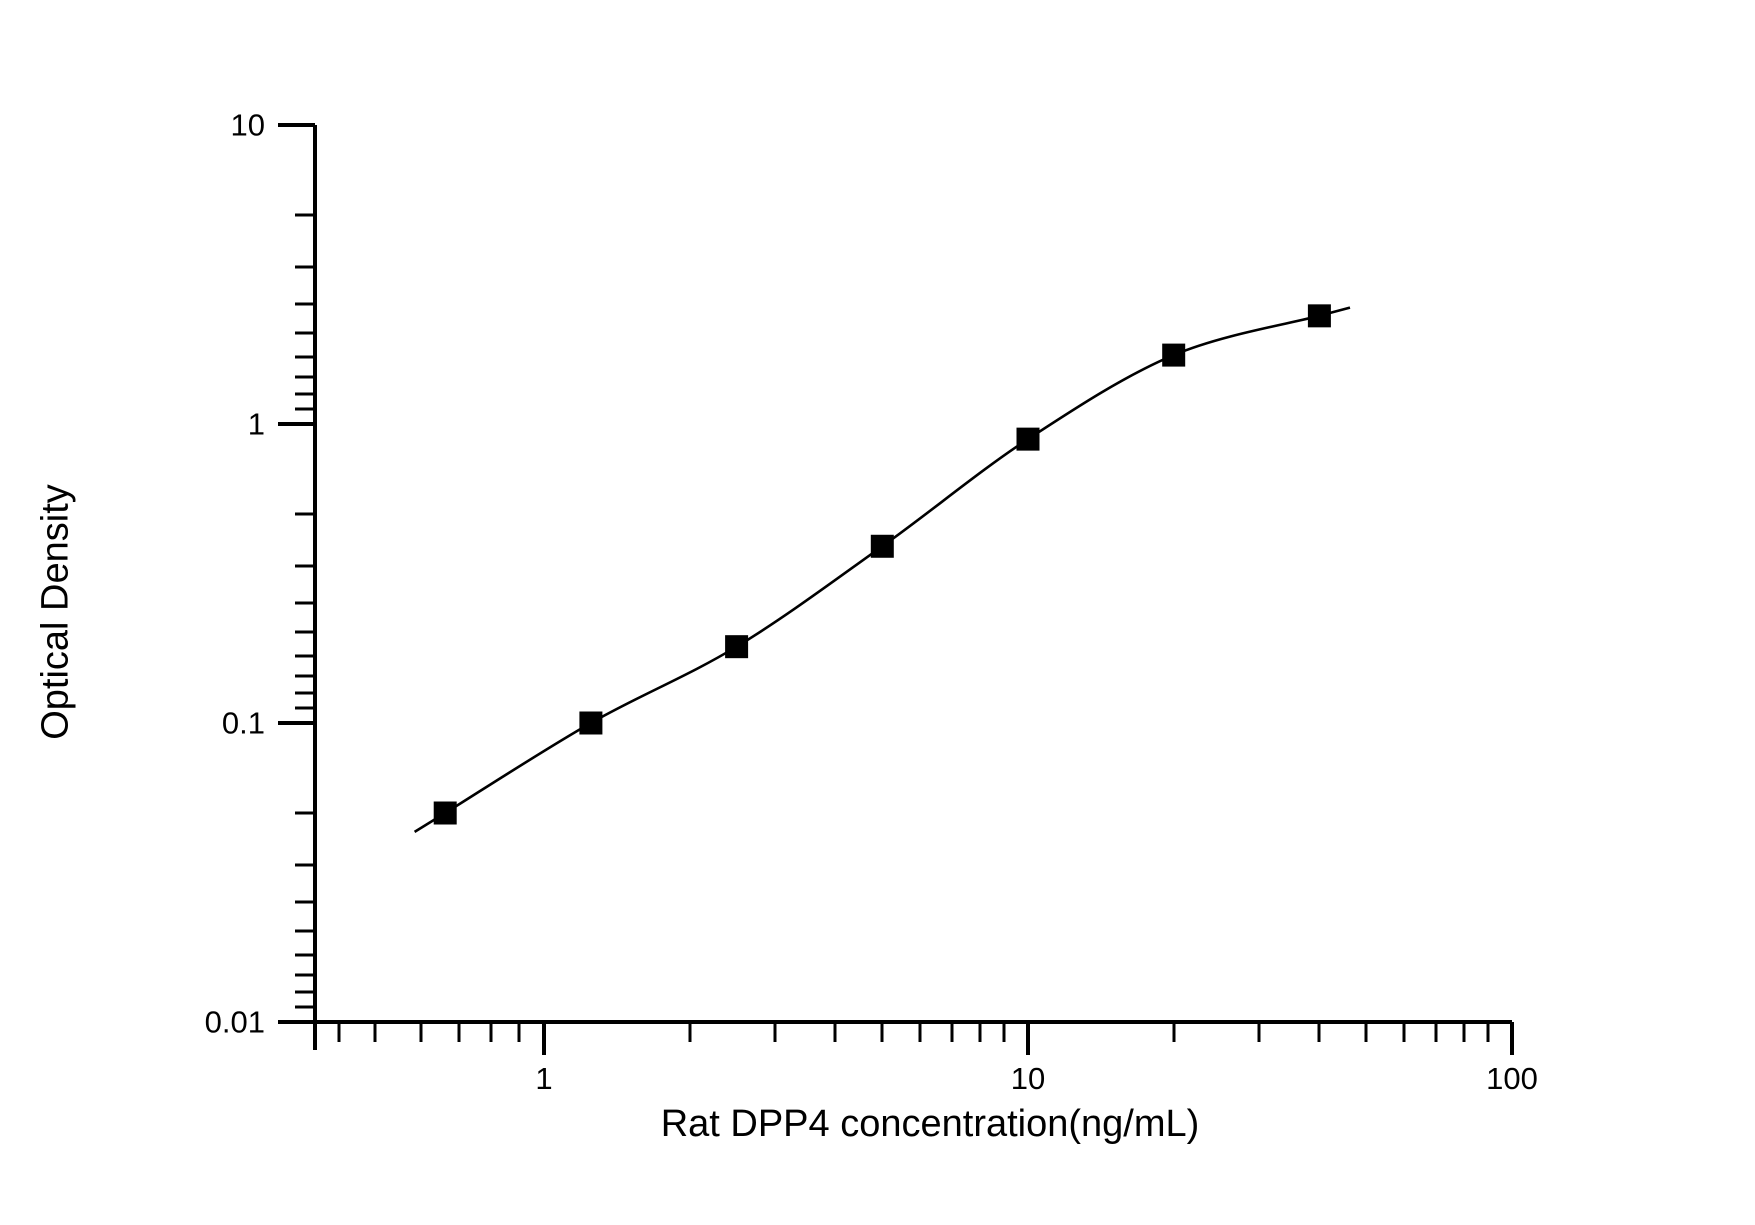 This screenshot has width=1755, height=1225. I want to click on x-tick-label-1: 1, so click(544, 1078).